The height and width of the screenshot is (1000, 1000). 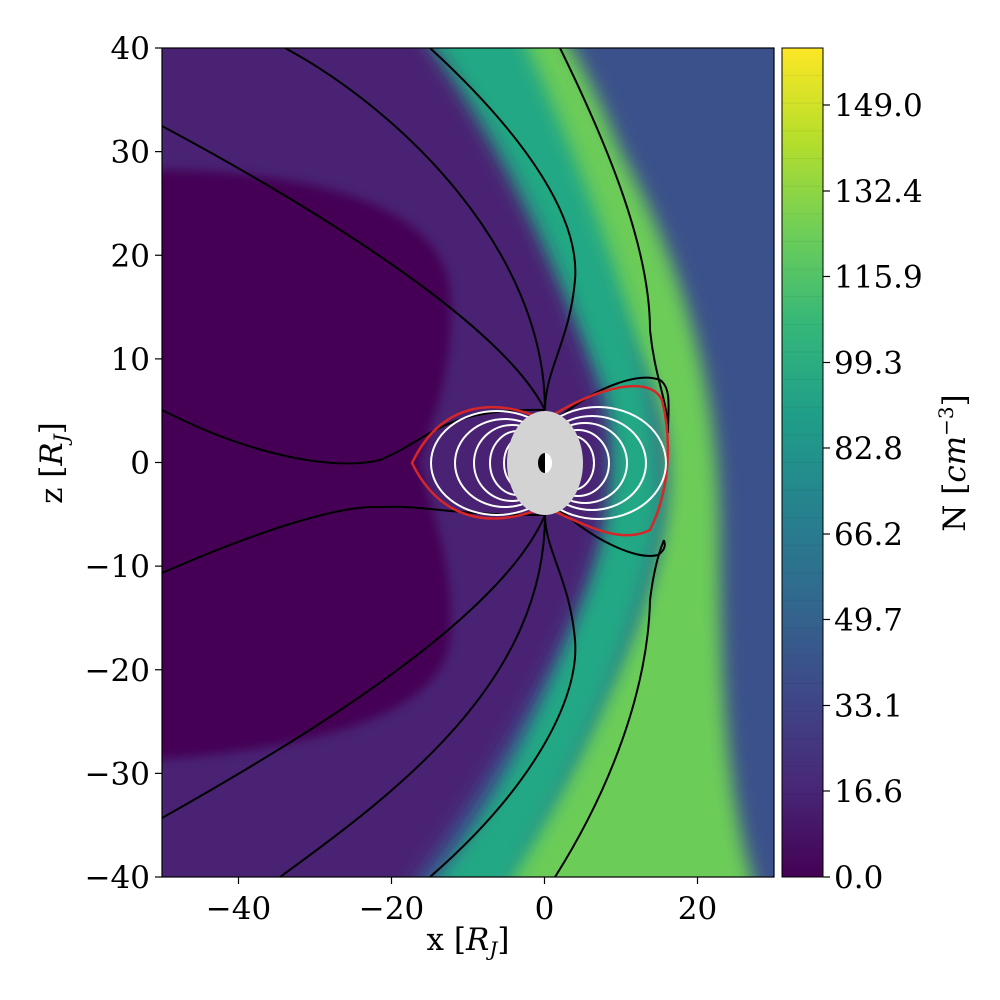 What do you see at coordinates (117, 567) in the screenshot?
I see `y-tick-label: −10` at bounding box center [117, 567].